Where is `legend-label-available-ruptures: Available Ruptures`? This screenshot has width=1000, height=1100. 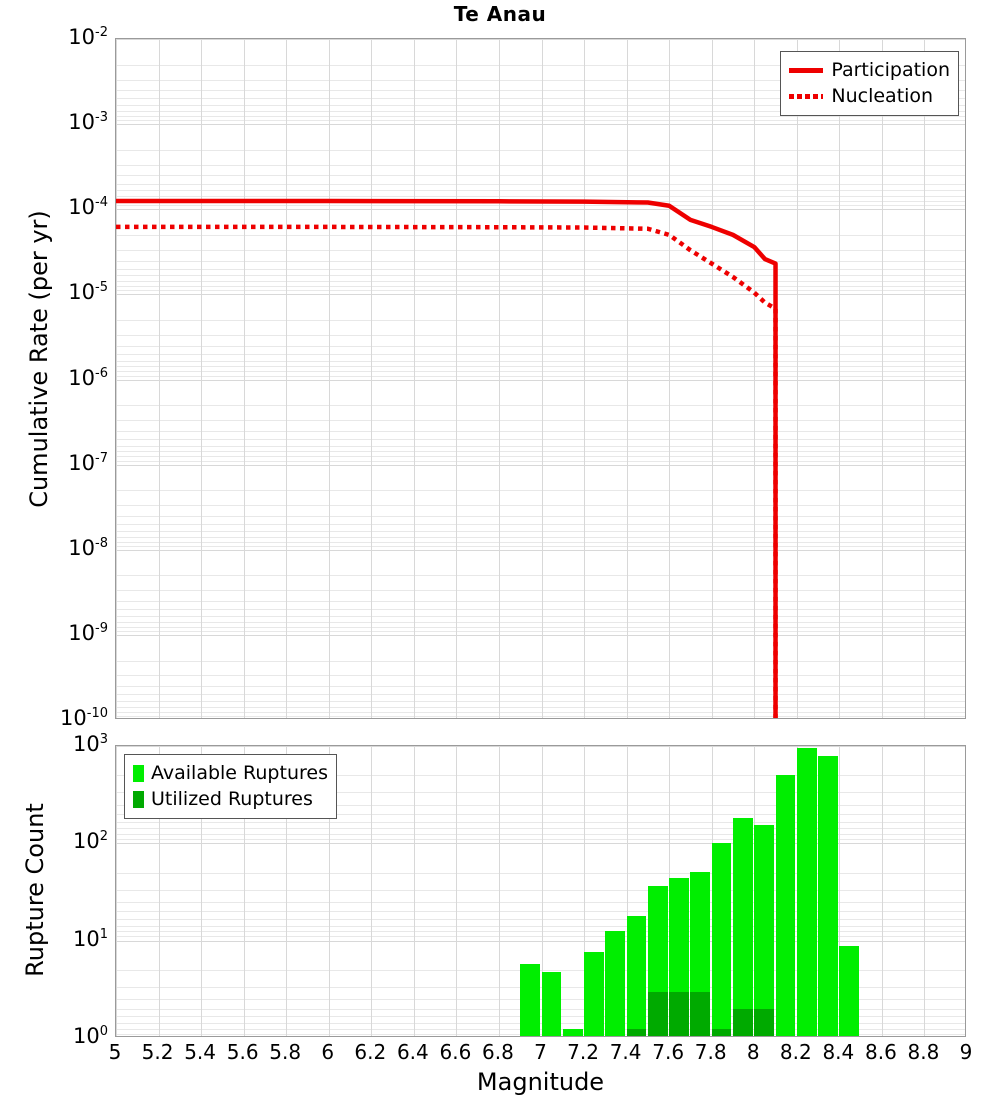
legend-label-available-ruptures: Available Ruptures is located at coordinates (239, 773).